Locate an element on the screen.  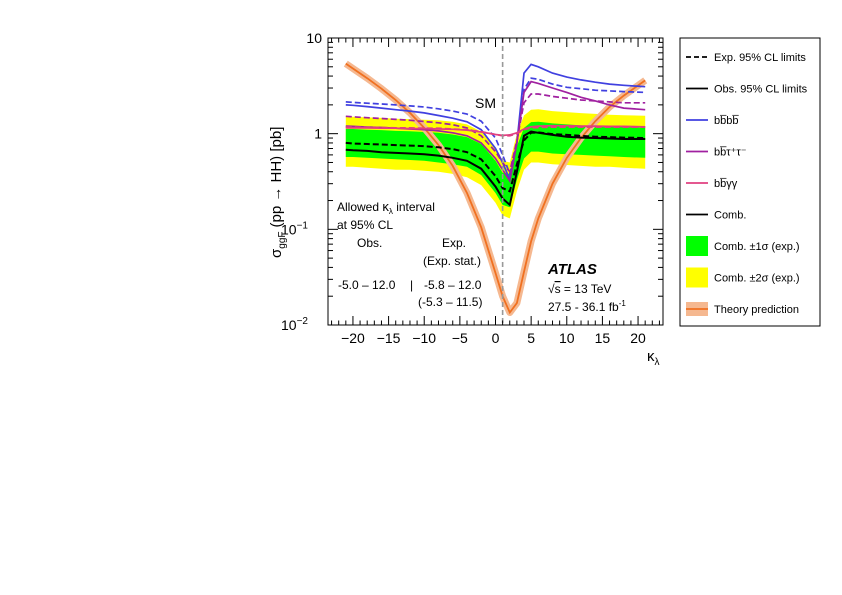
legend-item-band1: Comb. ±1σ (exp.) is located at coordinates (743, 246).